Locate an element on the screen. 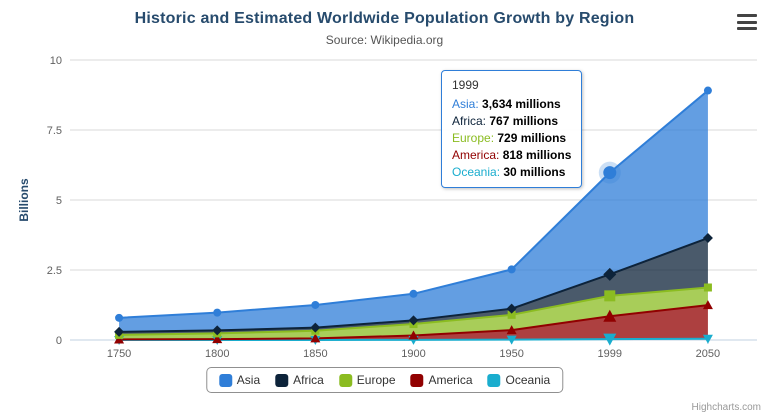 The height and width of the screenshot is (416, 769). tooltip-row: Africa: 767 millions is located at coordinates (511, 121).